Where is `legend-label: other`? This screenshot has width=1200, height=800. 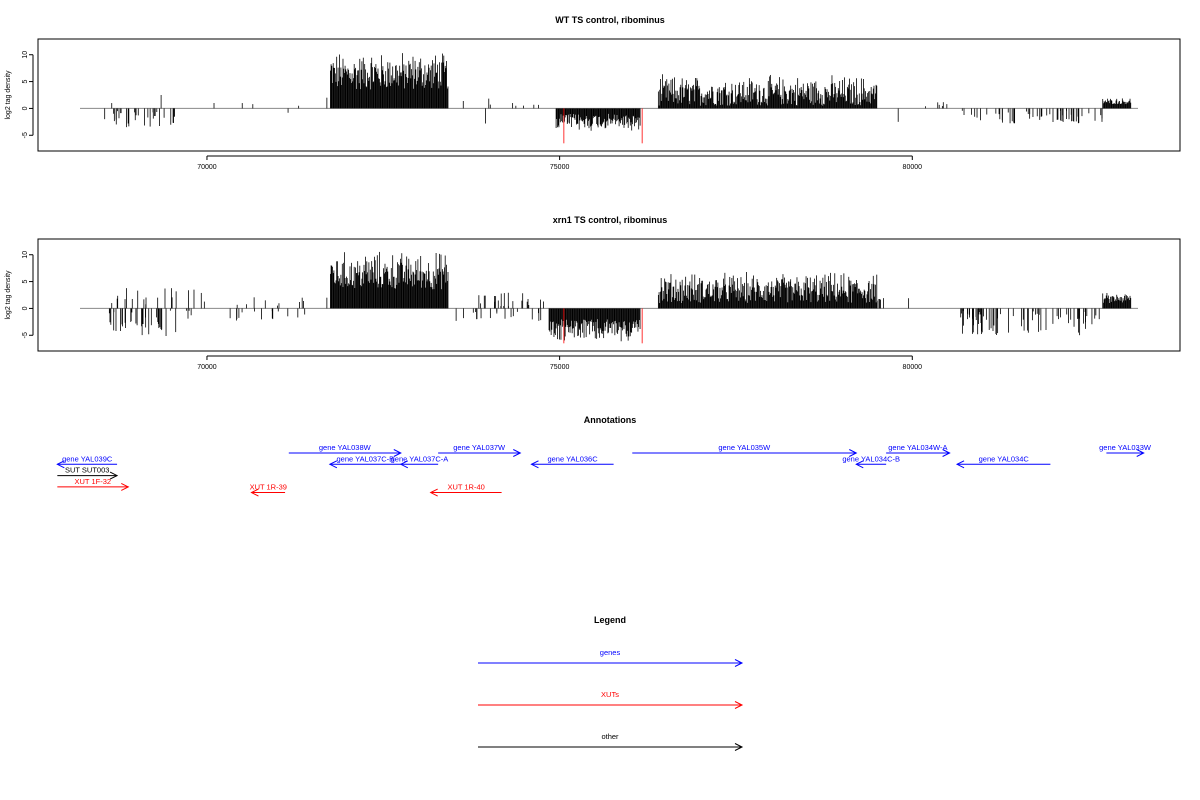
legend-label: other is located at coordinates (610, 736).